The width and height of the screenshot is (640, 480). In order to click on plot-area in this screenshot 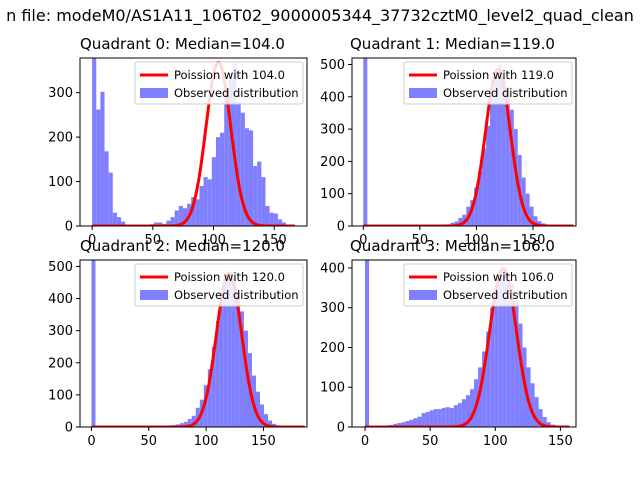, I will do `click(193, 142)`.